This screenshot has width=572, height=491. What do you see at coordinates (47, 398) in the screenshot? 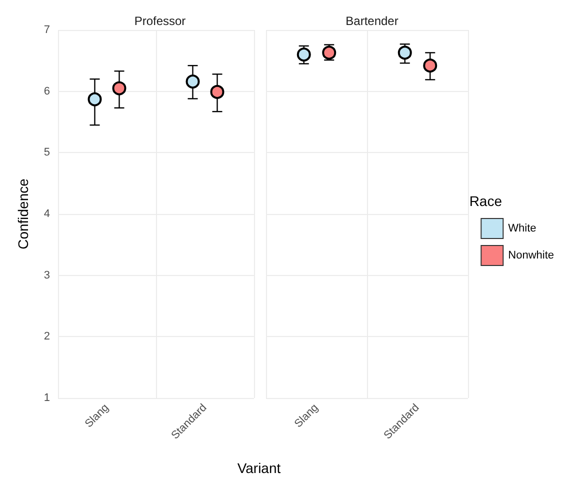
I see `y-tick-label: 1` at bounding box center [47, 398].